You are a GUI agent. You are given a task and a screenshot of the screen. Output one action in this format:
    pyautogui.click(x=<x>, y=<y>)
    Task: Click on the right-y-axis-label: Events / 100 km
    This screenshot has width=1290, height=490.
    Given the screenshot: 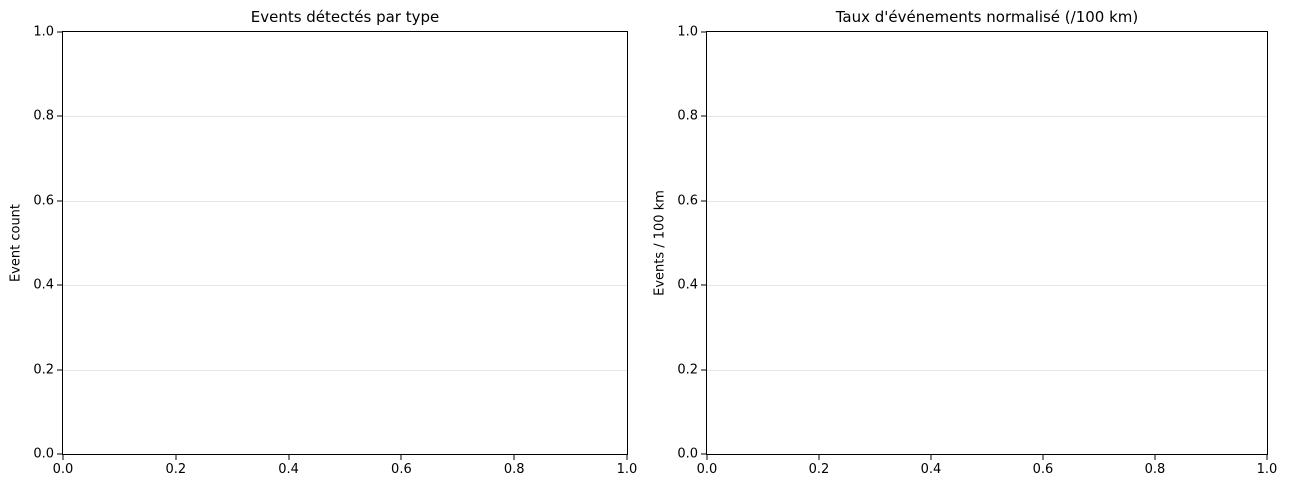 What is the action you would take?
    pyautogui.click(x=660, y=243)
    